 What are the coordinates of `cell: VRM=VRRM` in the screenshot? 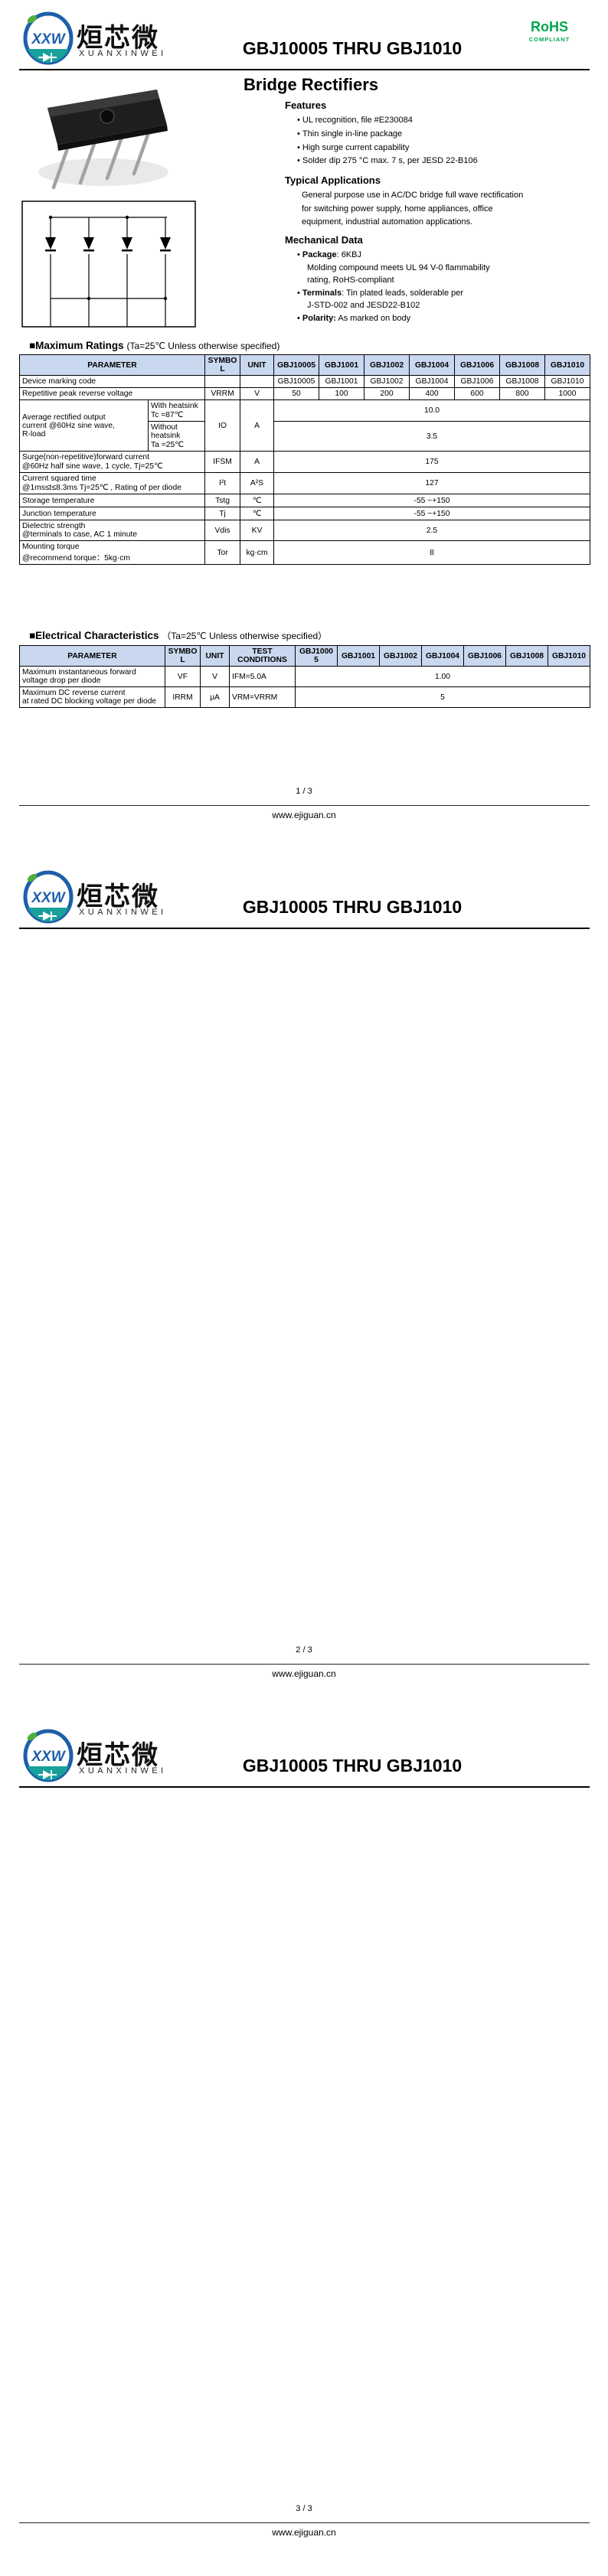 It's located at (262, 697).